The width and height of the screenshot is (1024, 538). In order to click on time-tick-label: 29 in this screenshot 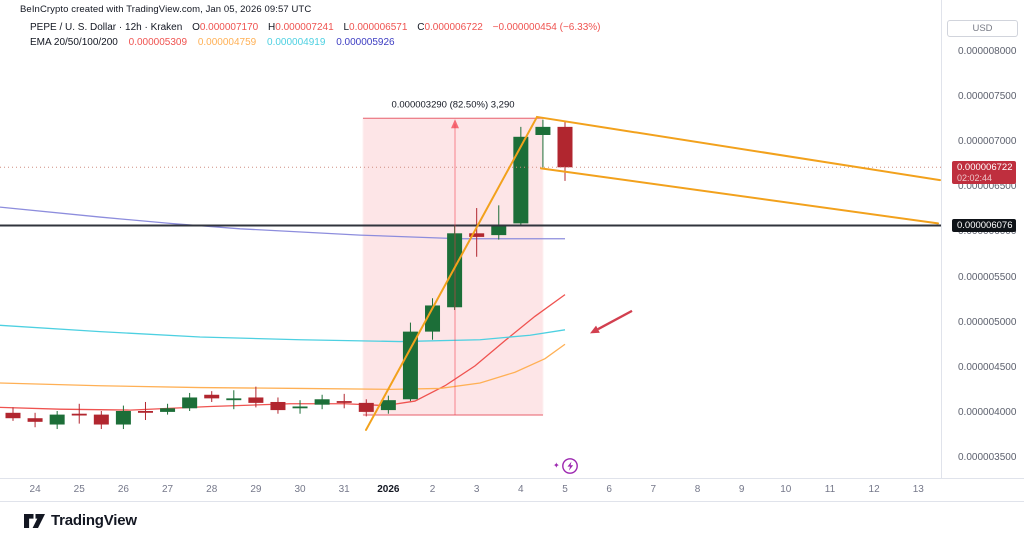, I will do `click(256, 489)`.